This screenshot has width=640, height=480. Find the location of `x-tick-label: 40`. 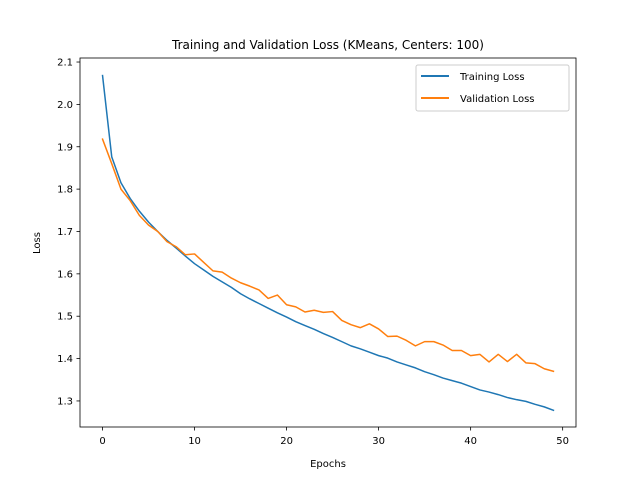

x-tick-label: 40 is located at coordinates (470, 441).